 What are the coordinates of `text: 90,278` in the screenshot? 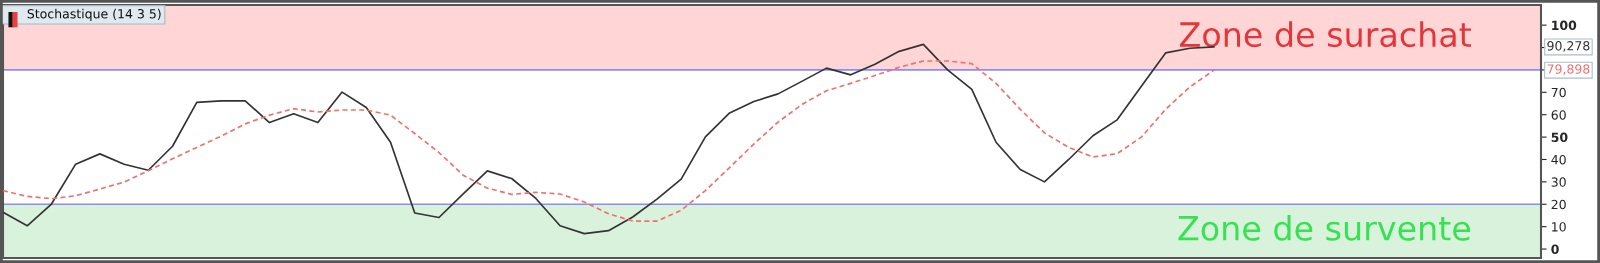 It's located at (1568, 46).